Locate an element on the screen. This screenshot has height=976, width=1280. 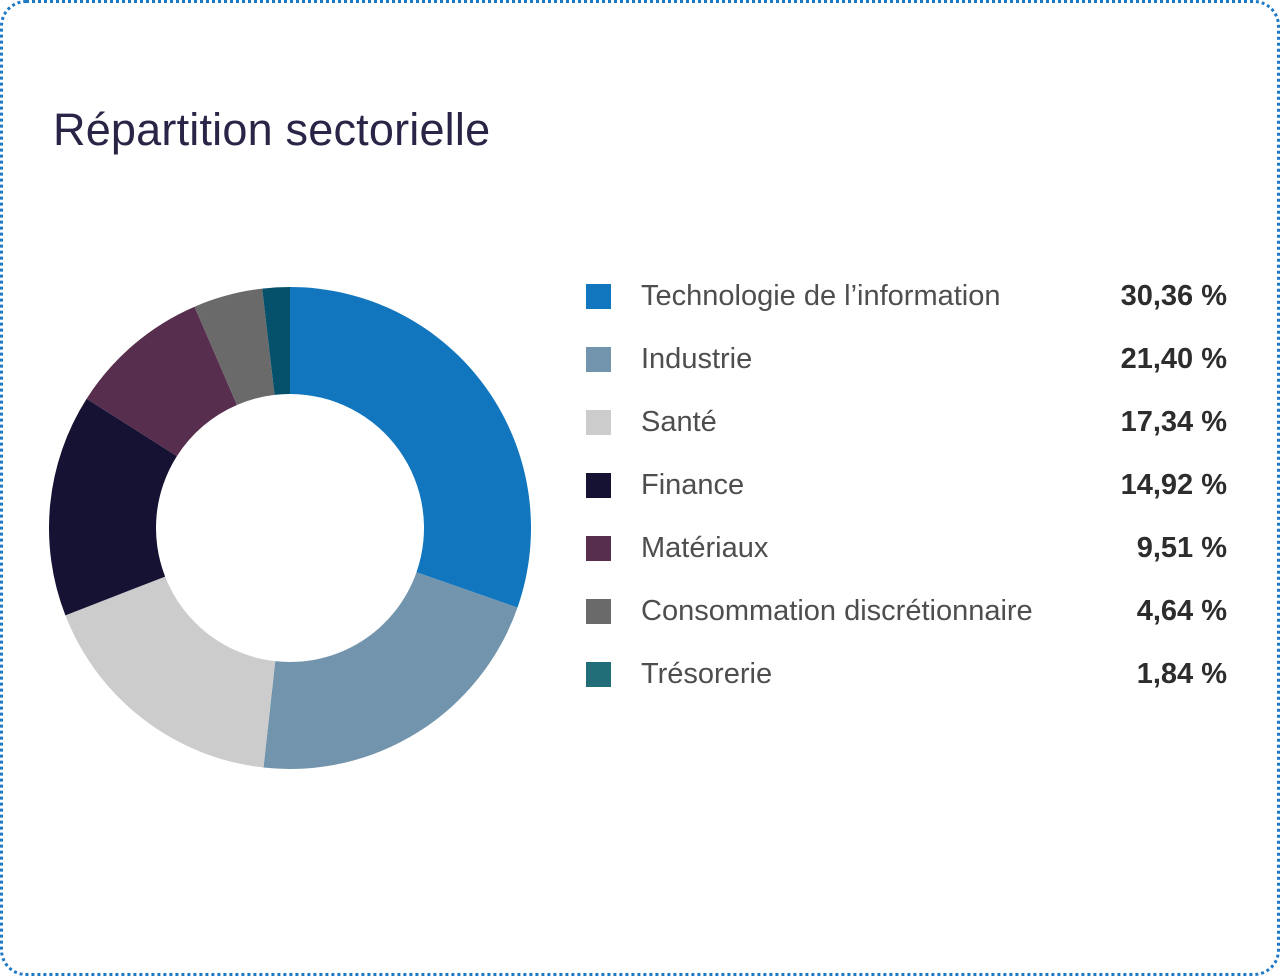
legend-label: Finance is located at coordinates (693, 485).